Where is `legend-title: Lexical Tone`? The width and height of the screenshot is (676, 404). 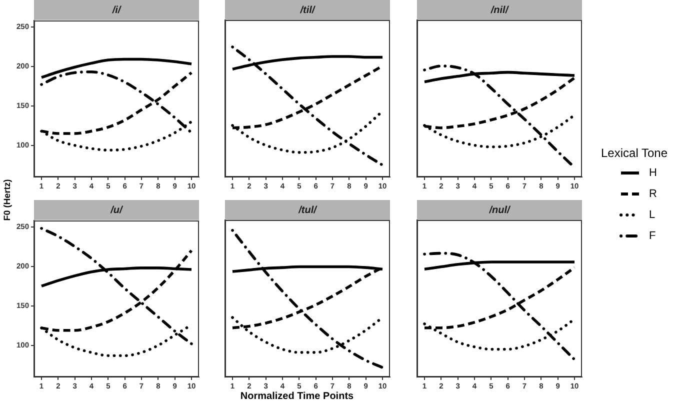
legend-title: Lexical Tone is located at coordinates (634, 153).